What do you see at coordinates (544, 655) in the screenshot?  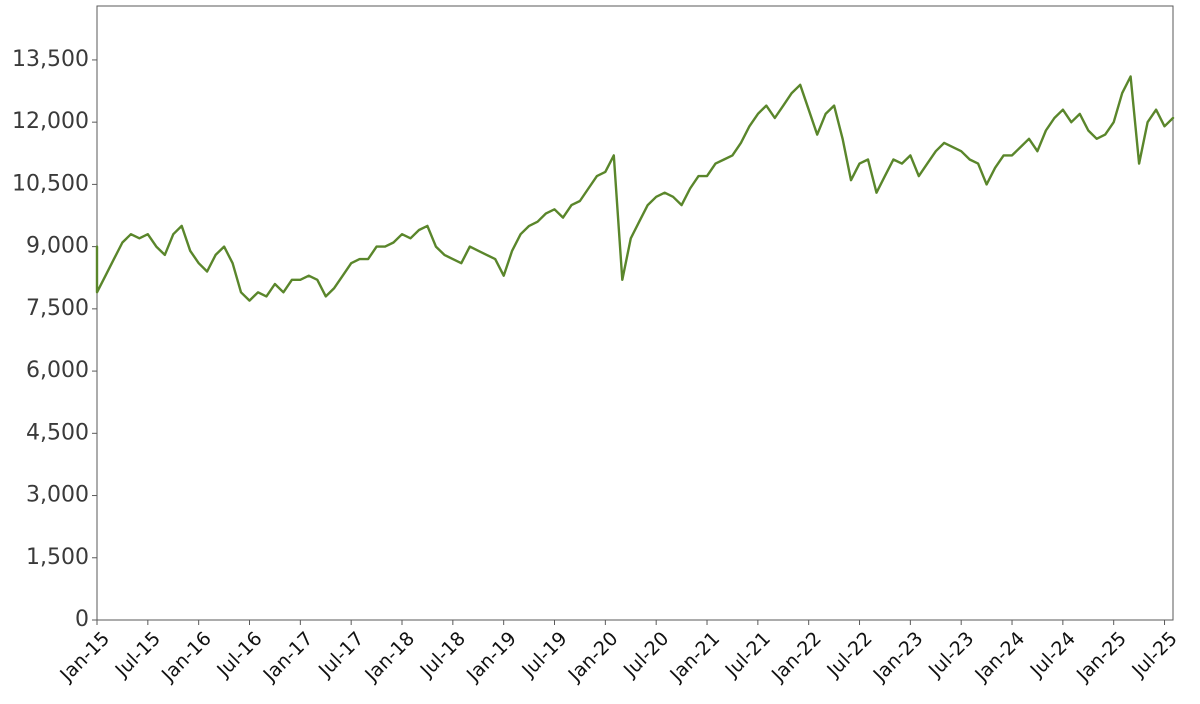 I see `x-tick-label: Jul-19` at bounding box center [544, 655].